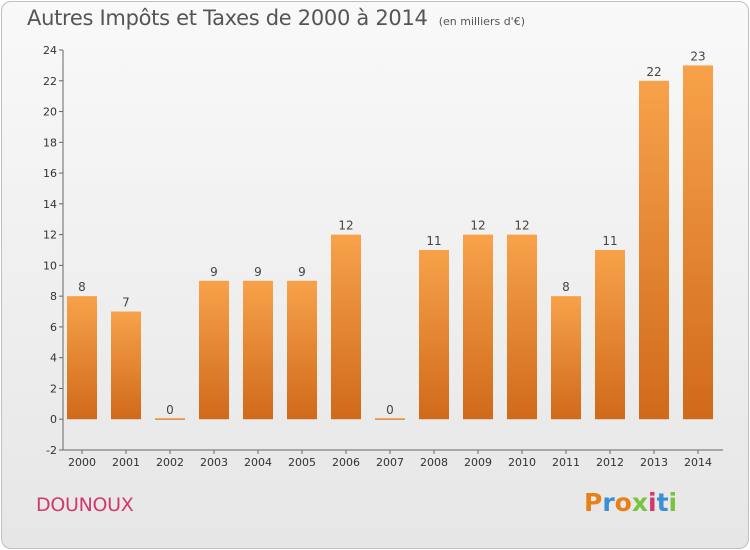 Image resolution: width=750 pixels, height=550 pixels. Describe the element at coordinates (50, 235) in the screenshot. I see `y-tick-label: 12` at that location.